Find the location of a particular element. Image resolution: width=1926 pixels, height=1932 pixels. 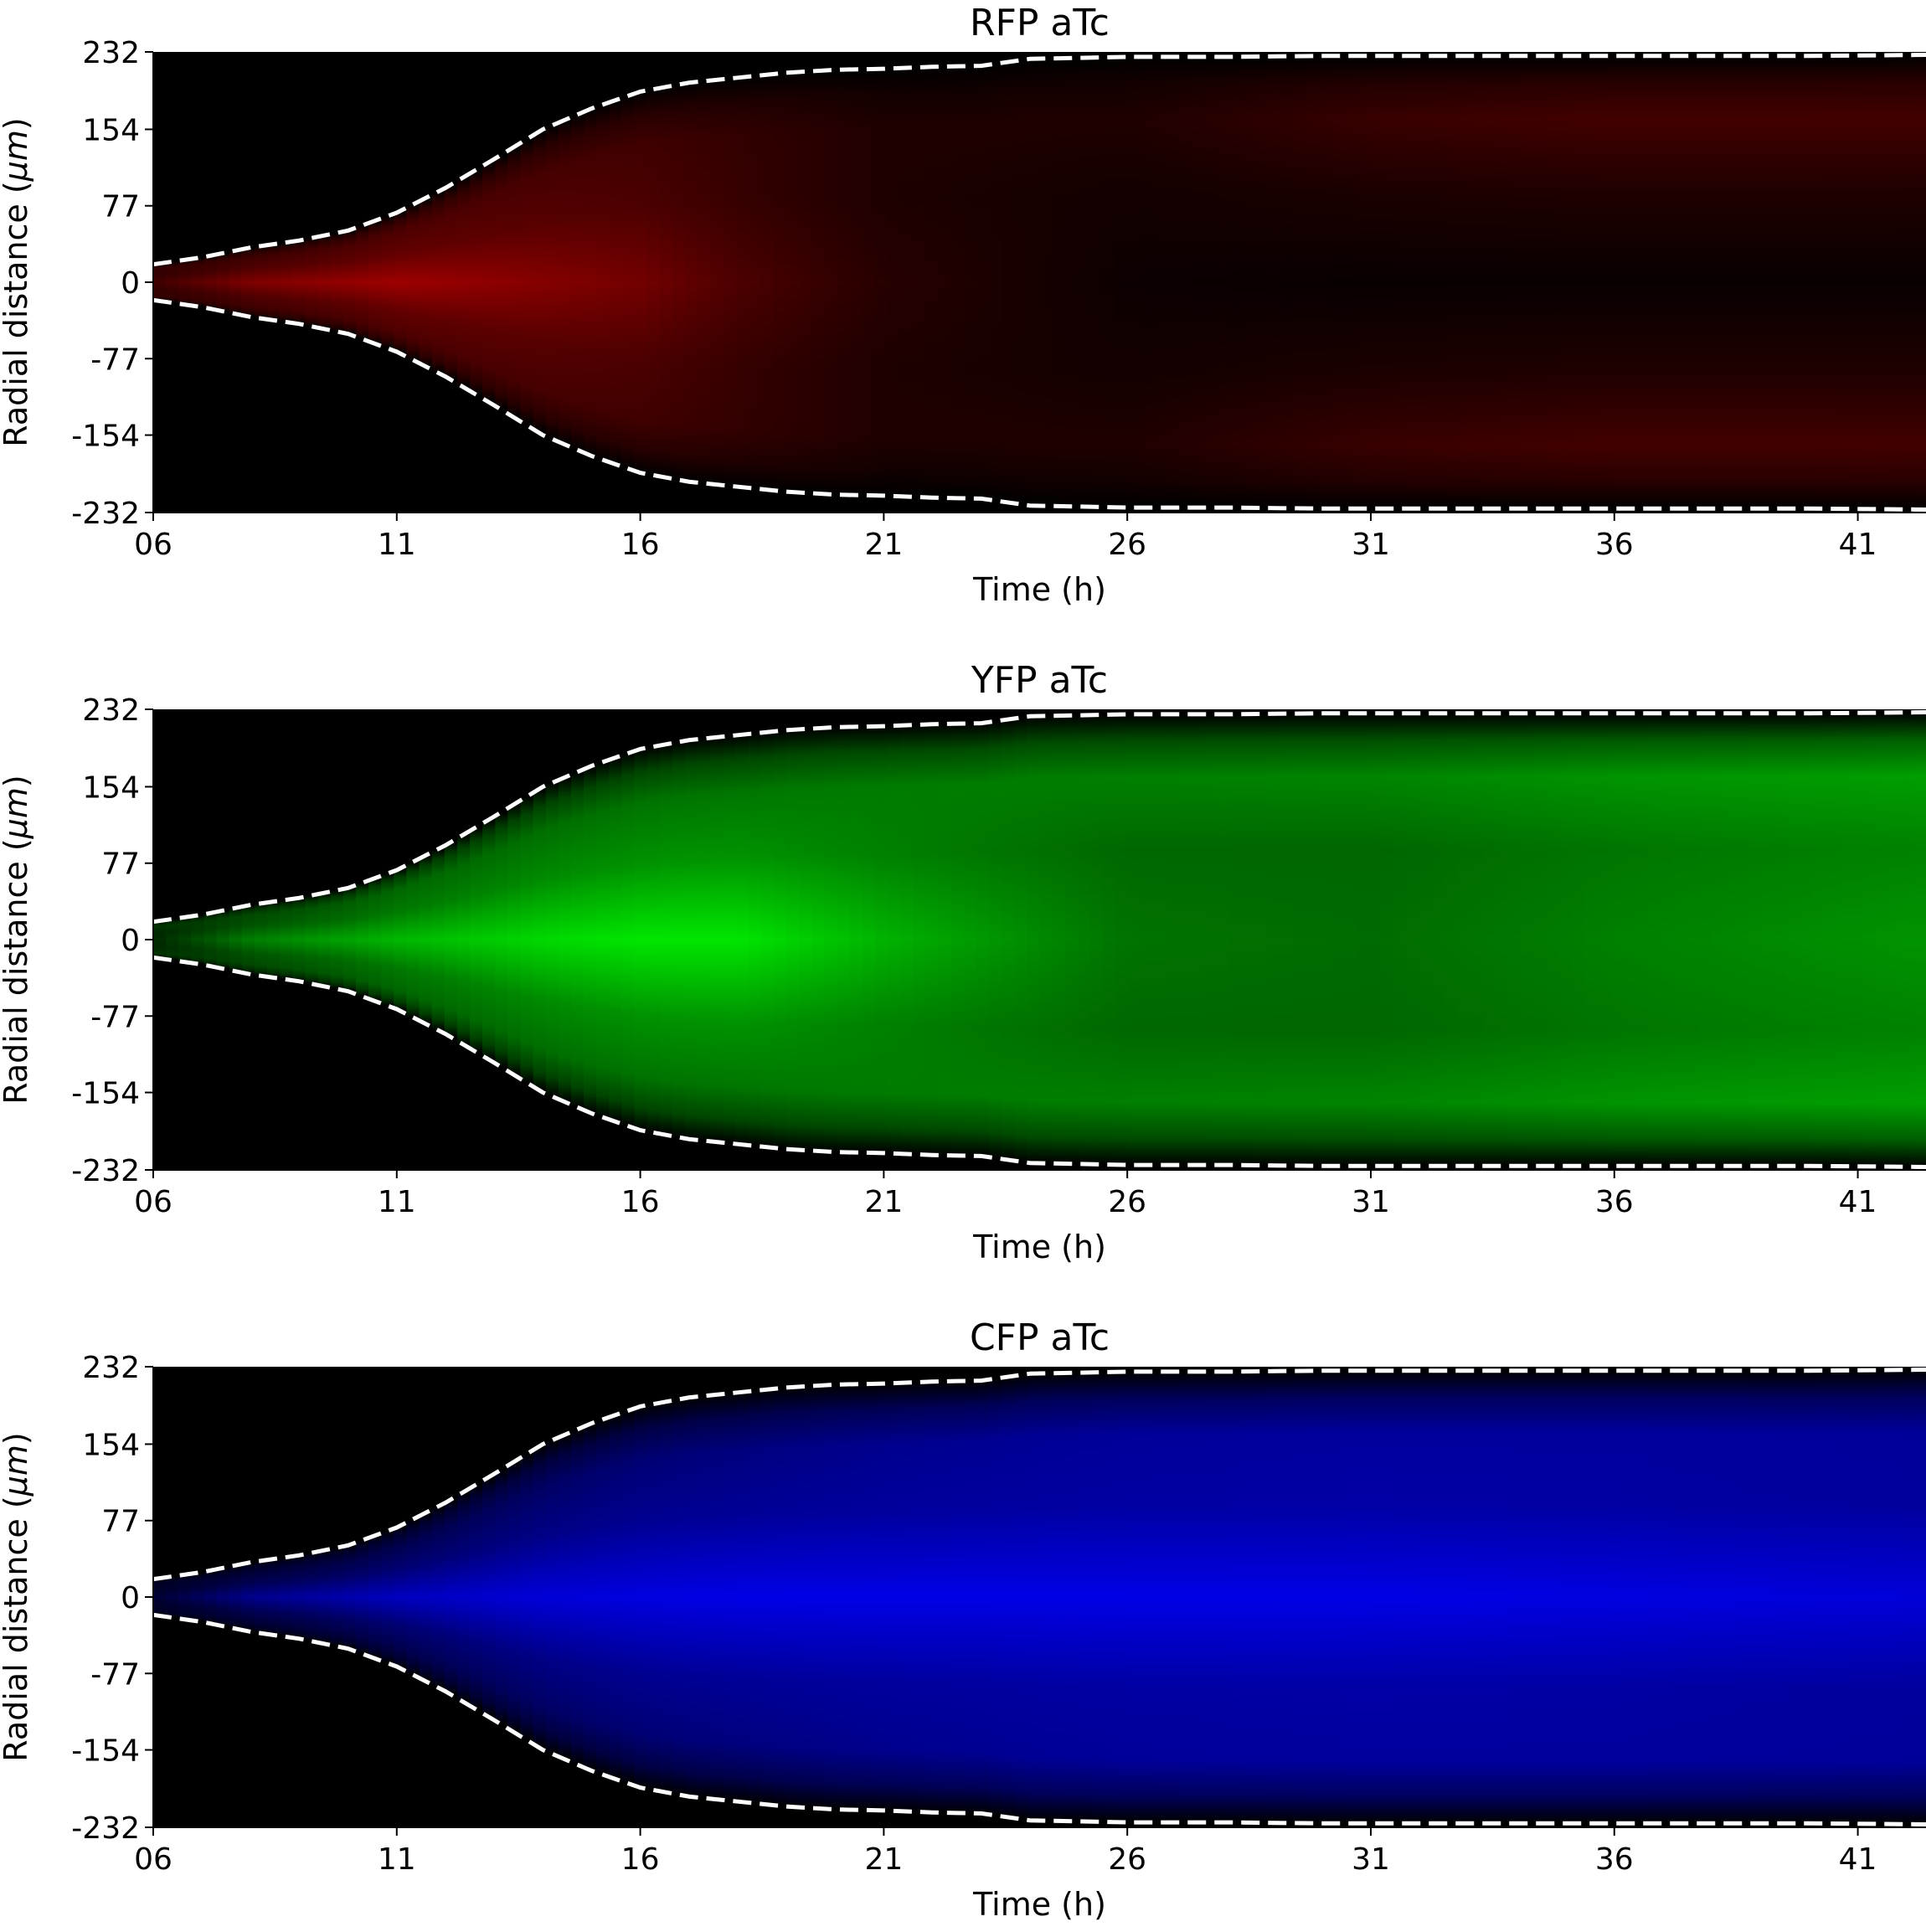

lower-boundary-line is located at coordinates (1039, 1719).